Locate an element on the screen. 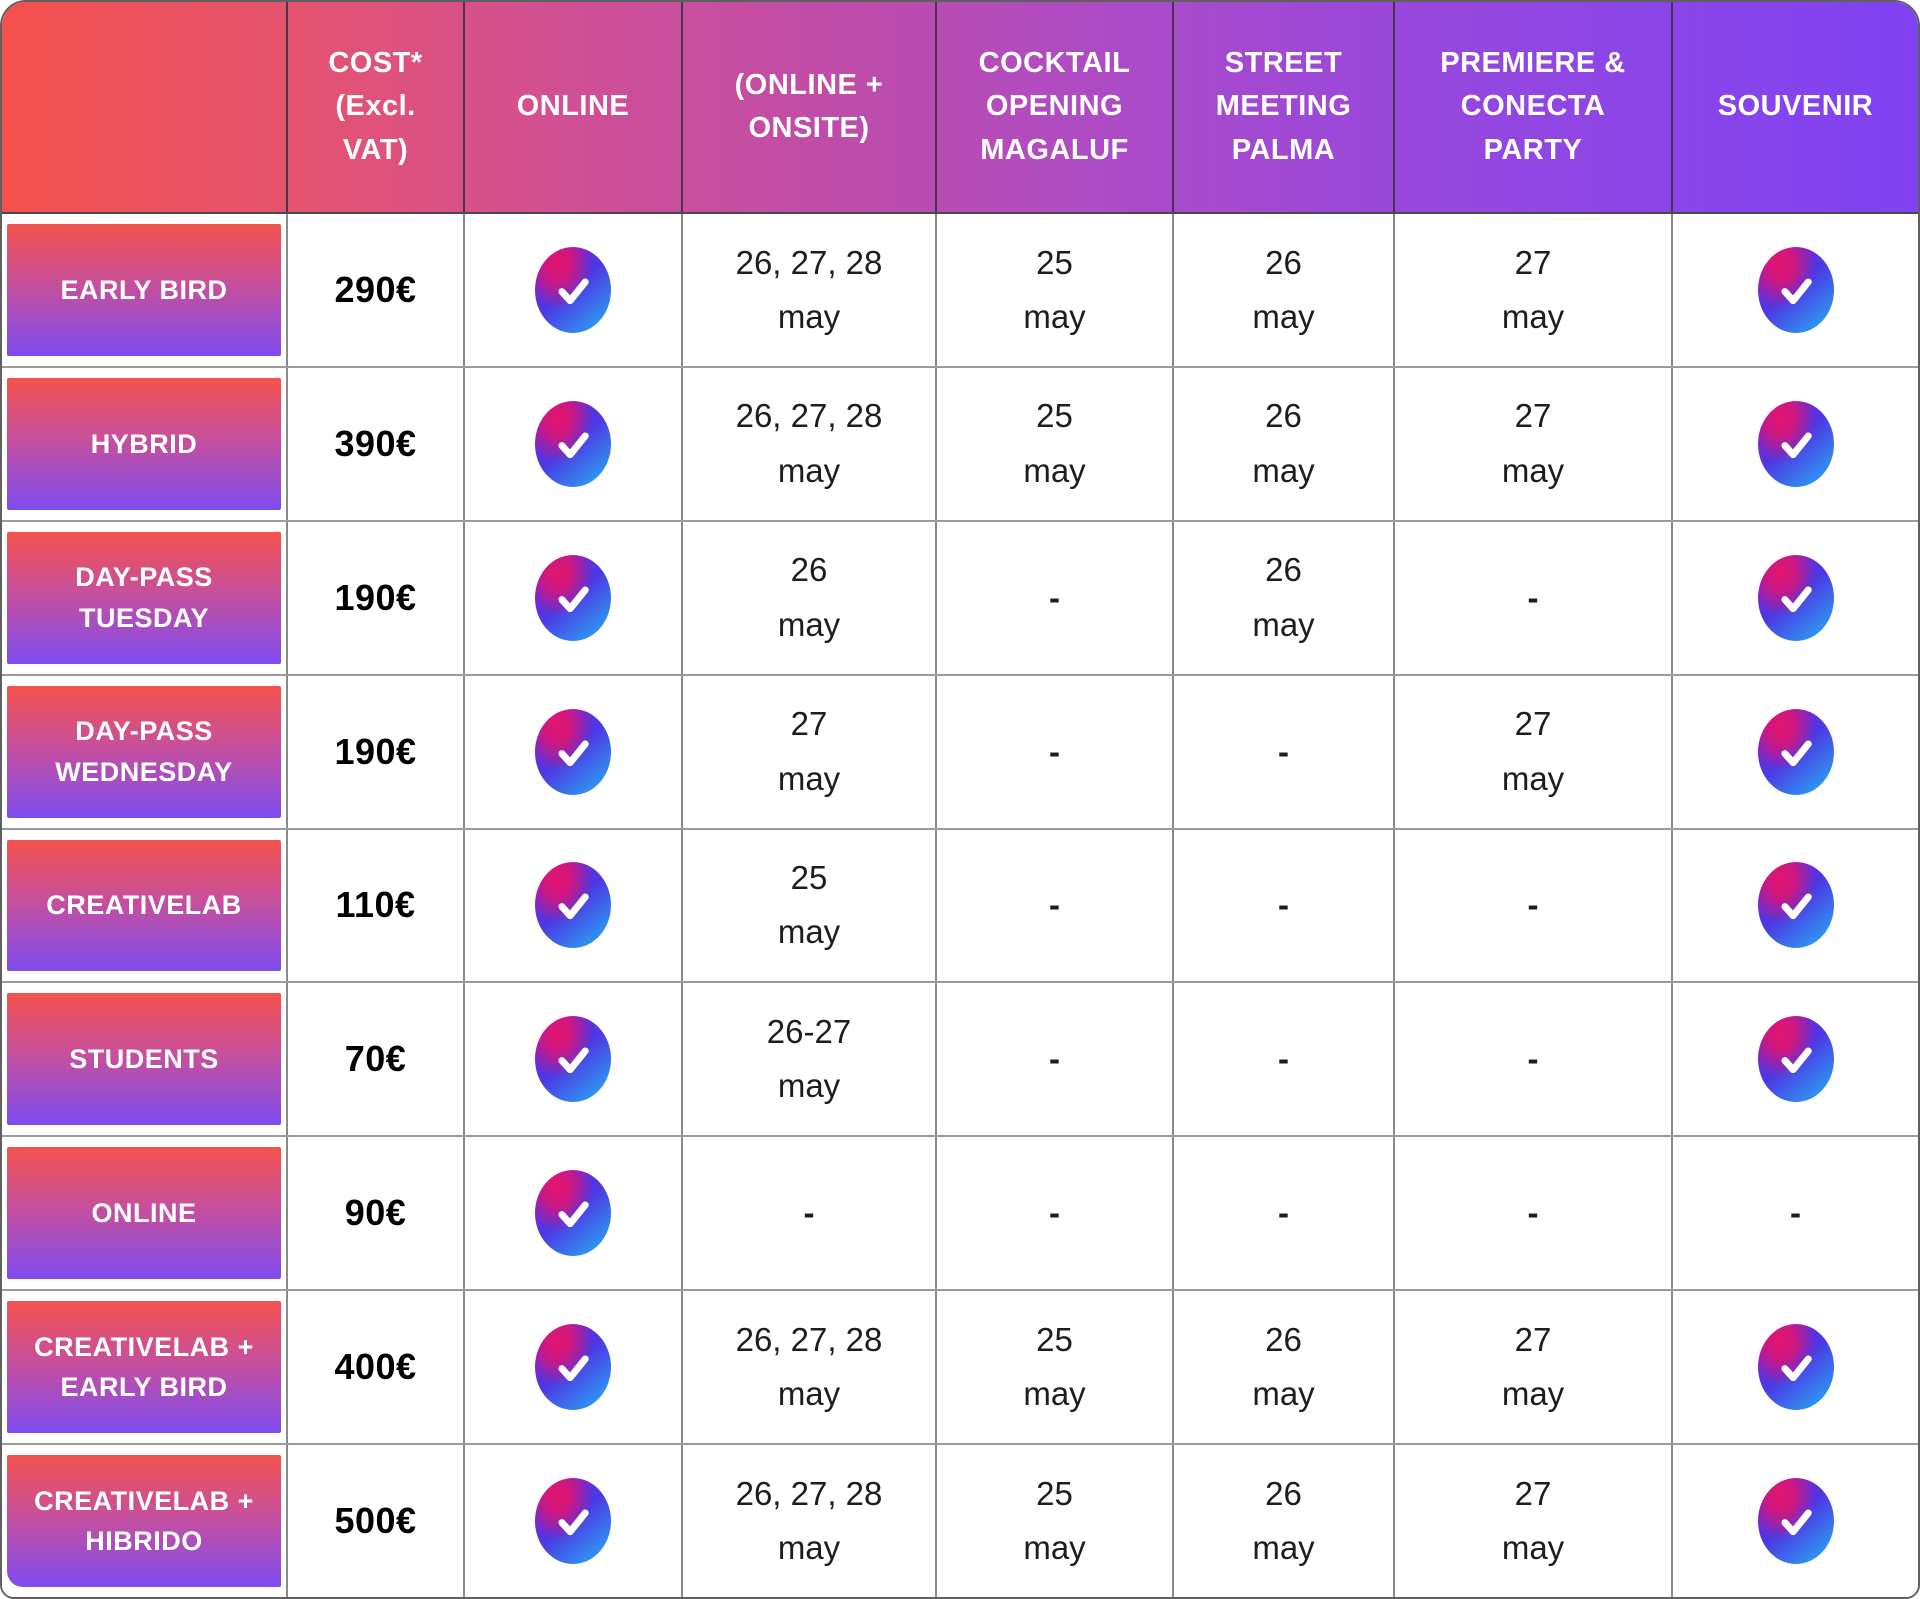 Image resolution: width=1920 pixels, height=1599 pixels. plan-chip: CREATIVELAB + EARLY BIRD is located at coordinates (144, 1367).